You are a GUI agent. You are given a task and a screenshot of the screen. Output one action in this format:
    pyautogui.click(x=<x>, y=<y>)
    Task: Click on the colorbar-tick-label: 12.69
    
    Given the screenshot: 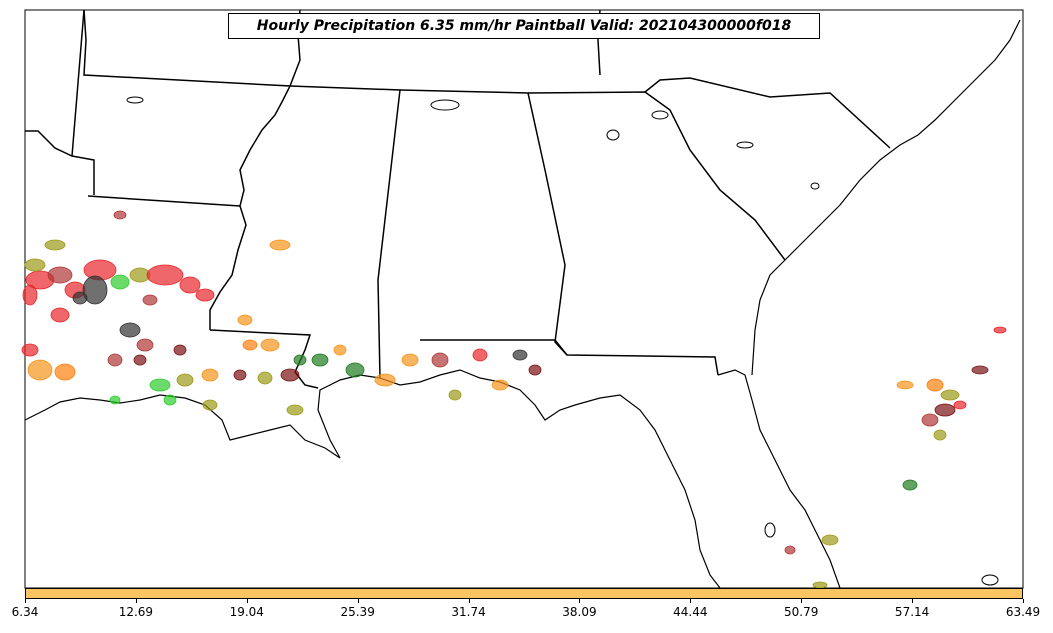 What is the action you would take?
    pyautogui.click(x=136, y=612)
    